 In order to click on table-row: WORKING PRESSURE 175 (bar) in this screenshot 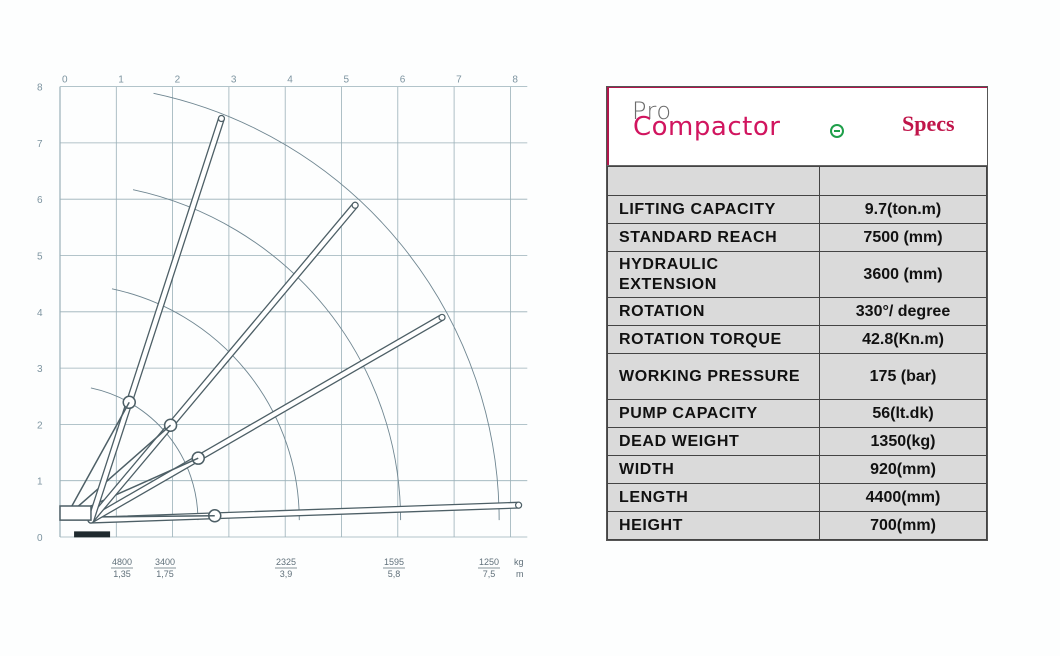, I will do `click(797, 376)`.